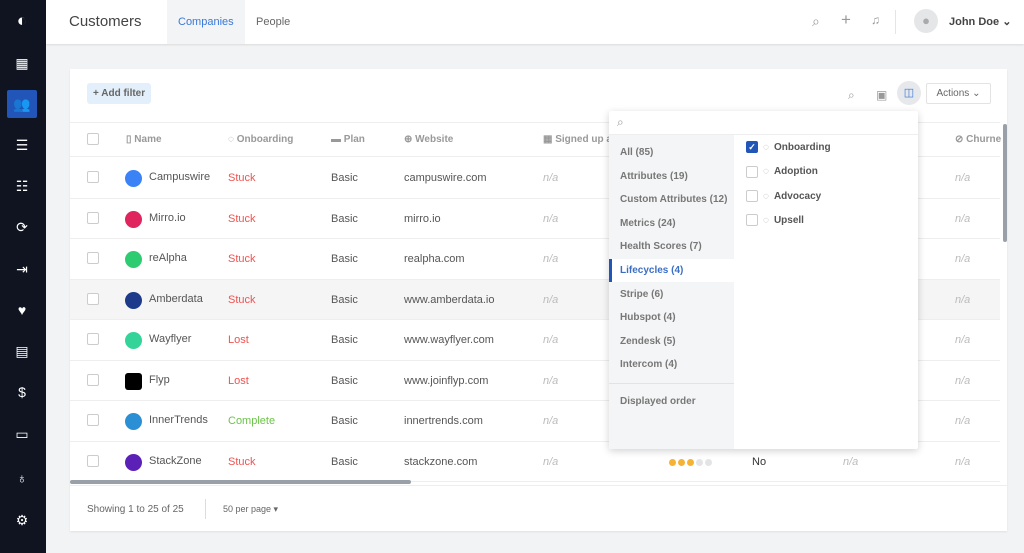  What do you see at coordinates (538, 508) in the screenshot?
I see `table-footer: Showing 1 to 25 of 25 50 per page ▾` at bounding box center [538, 508].